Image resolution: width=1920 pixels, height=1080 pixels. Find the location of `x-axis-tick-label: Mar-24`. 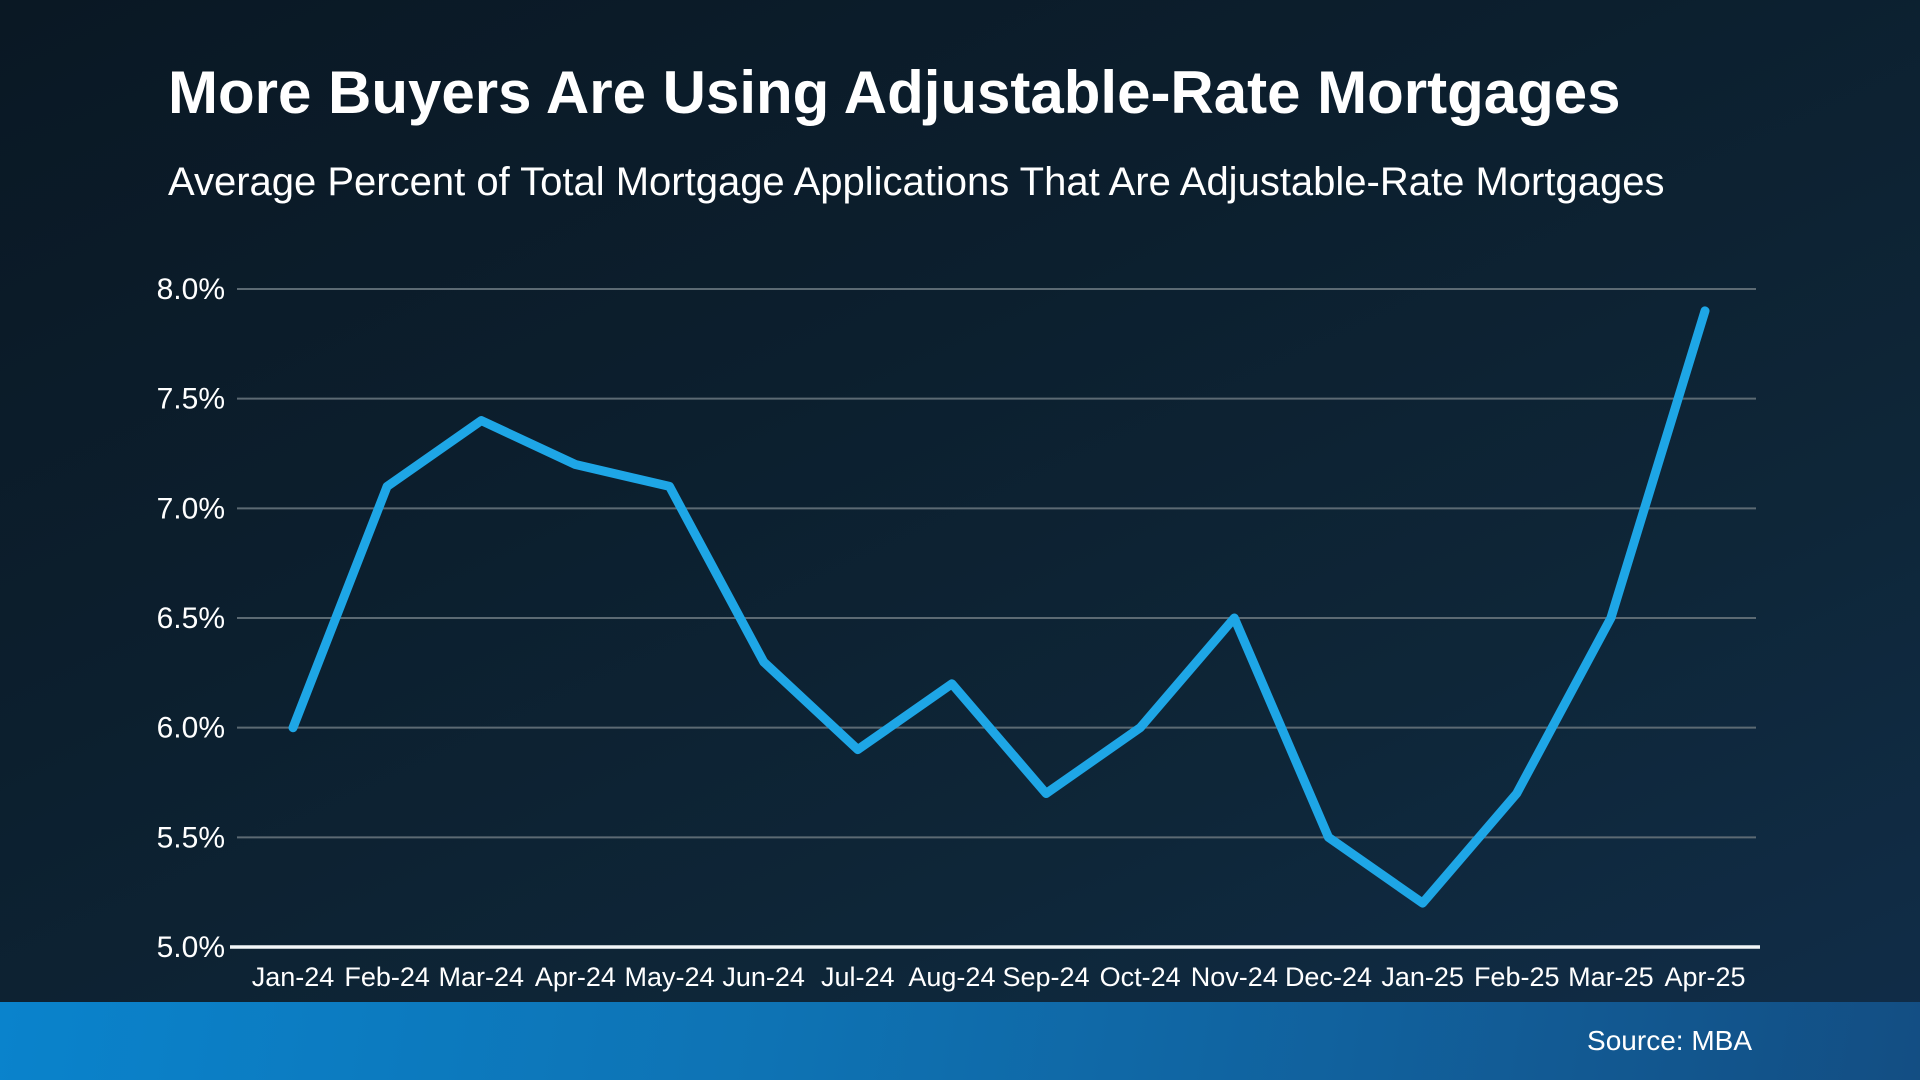

x-axis-tick-label: Mar-24 is located at coordinates (482, 977).